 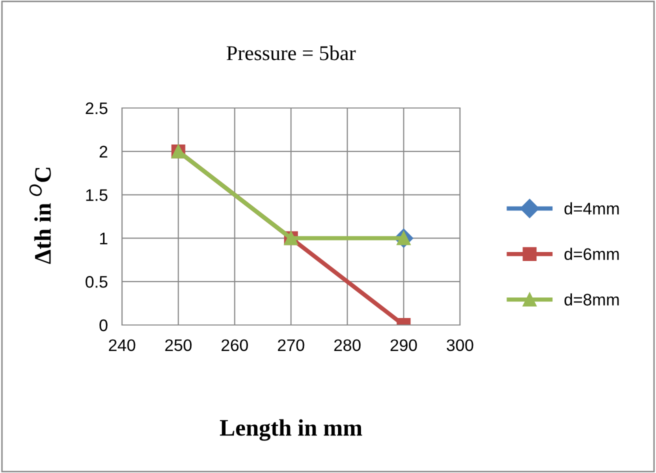 What do you see at coordinates (122, 345) in the screenshot?
I see `x-tick-label: 240` at bounding box center [122, 345].